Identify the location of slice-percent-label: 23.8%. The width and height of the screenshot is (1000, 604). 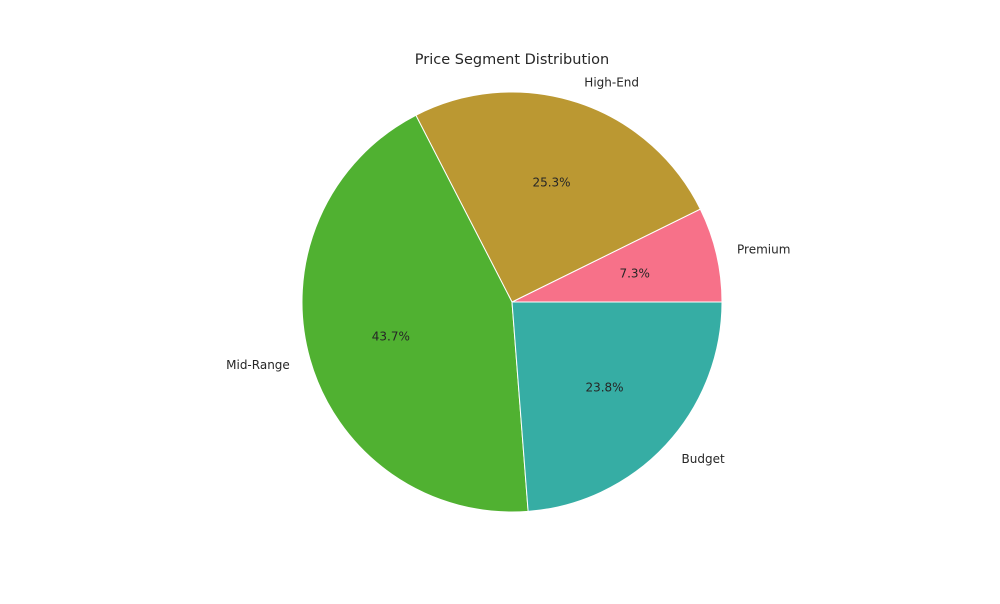
(604, 388).